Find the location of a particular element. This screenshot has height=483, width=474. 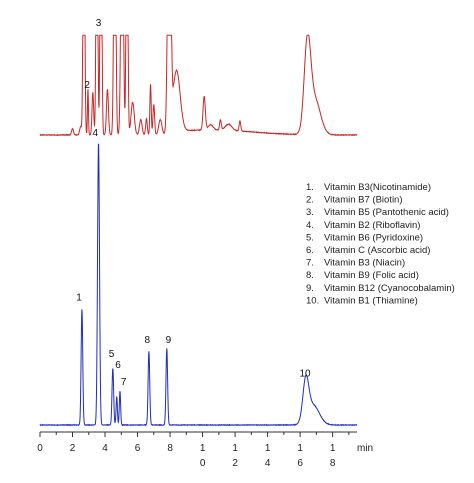

legend-entry-label: Vitamin B5 (Pantothenic acid) is located at coordinates (386, 212).